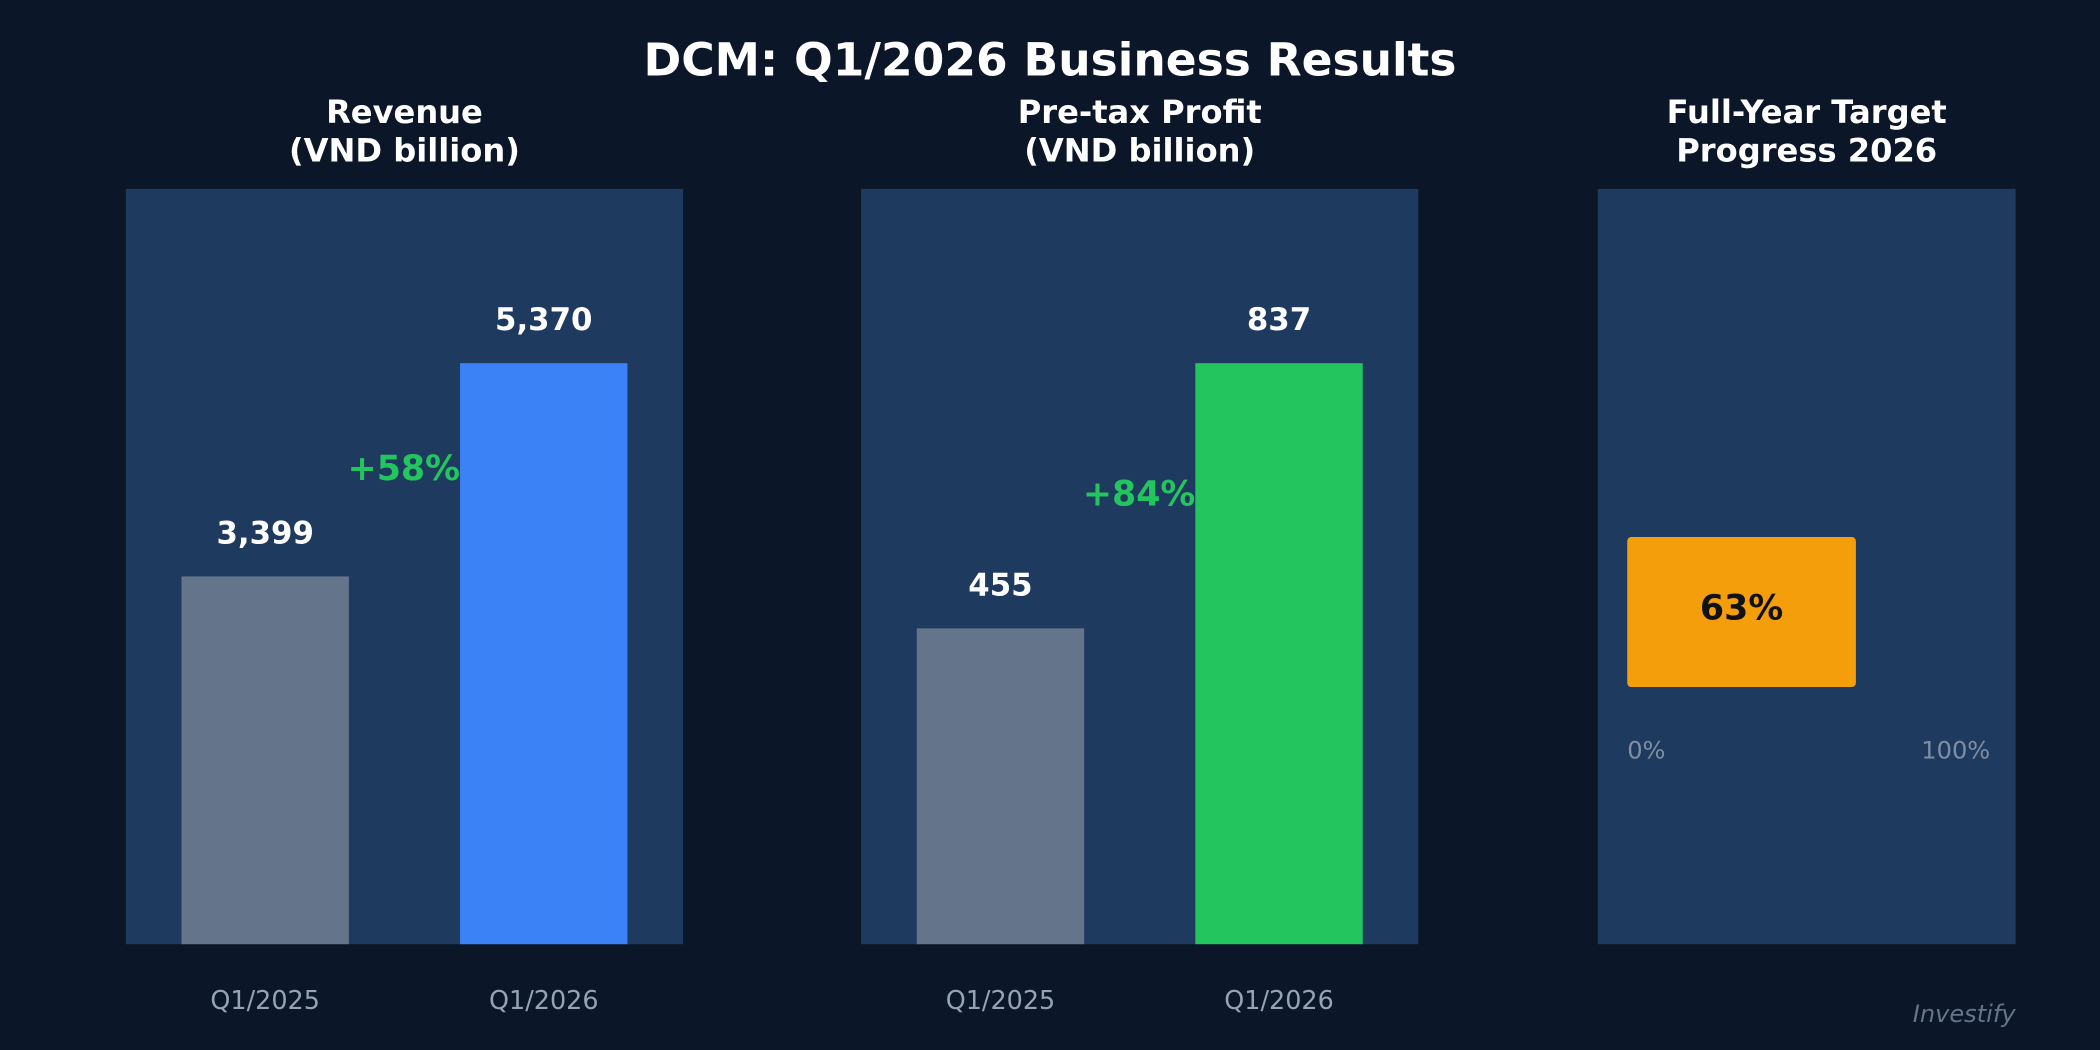 The image size is (2100, 1050). Describe the element at coordinates (1050, 59) in the screenshot. I see `main-title: DCM: Q1/2026 Business Results` at that location.